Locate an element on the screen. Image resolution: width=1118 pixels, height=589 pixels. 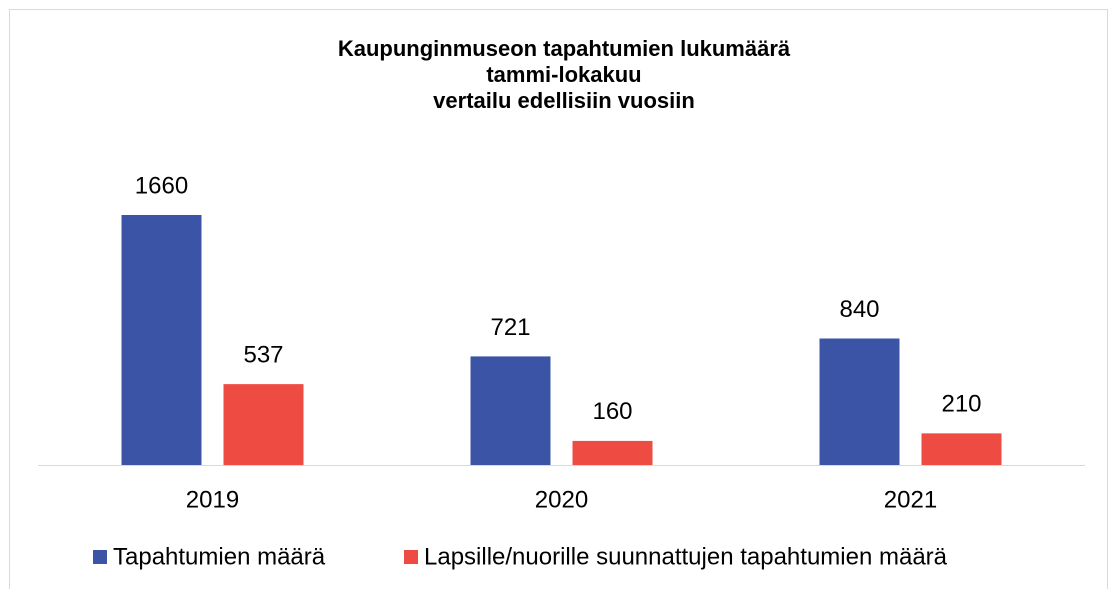
data-label: 537 is located at coordinates (263, 354).